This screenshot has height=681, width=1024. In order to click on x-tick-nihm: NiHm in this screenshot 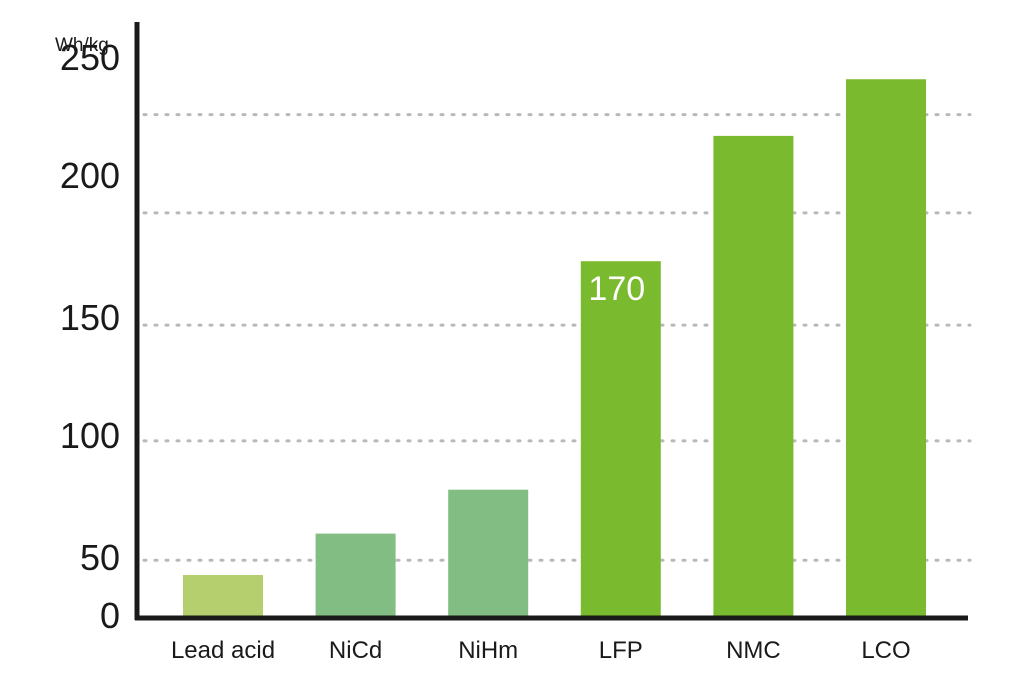, I will do `click(488, 650)`.